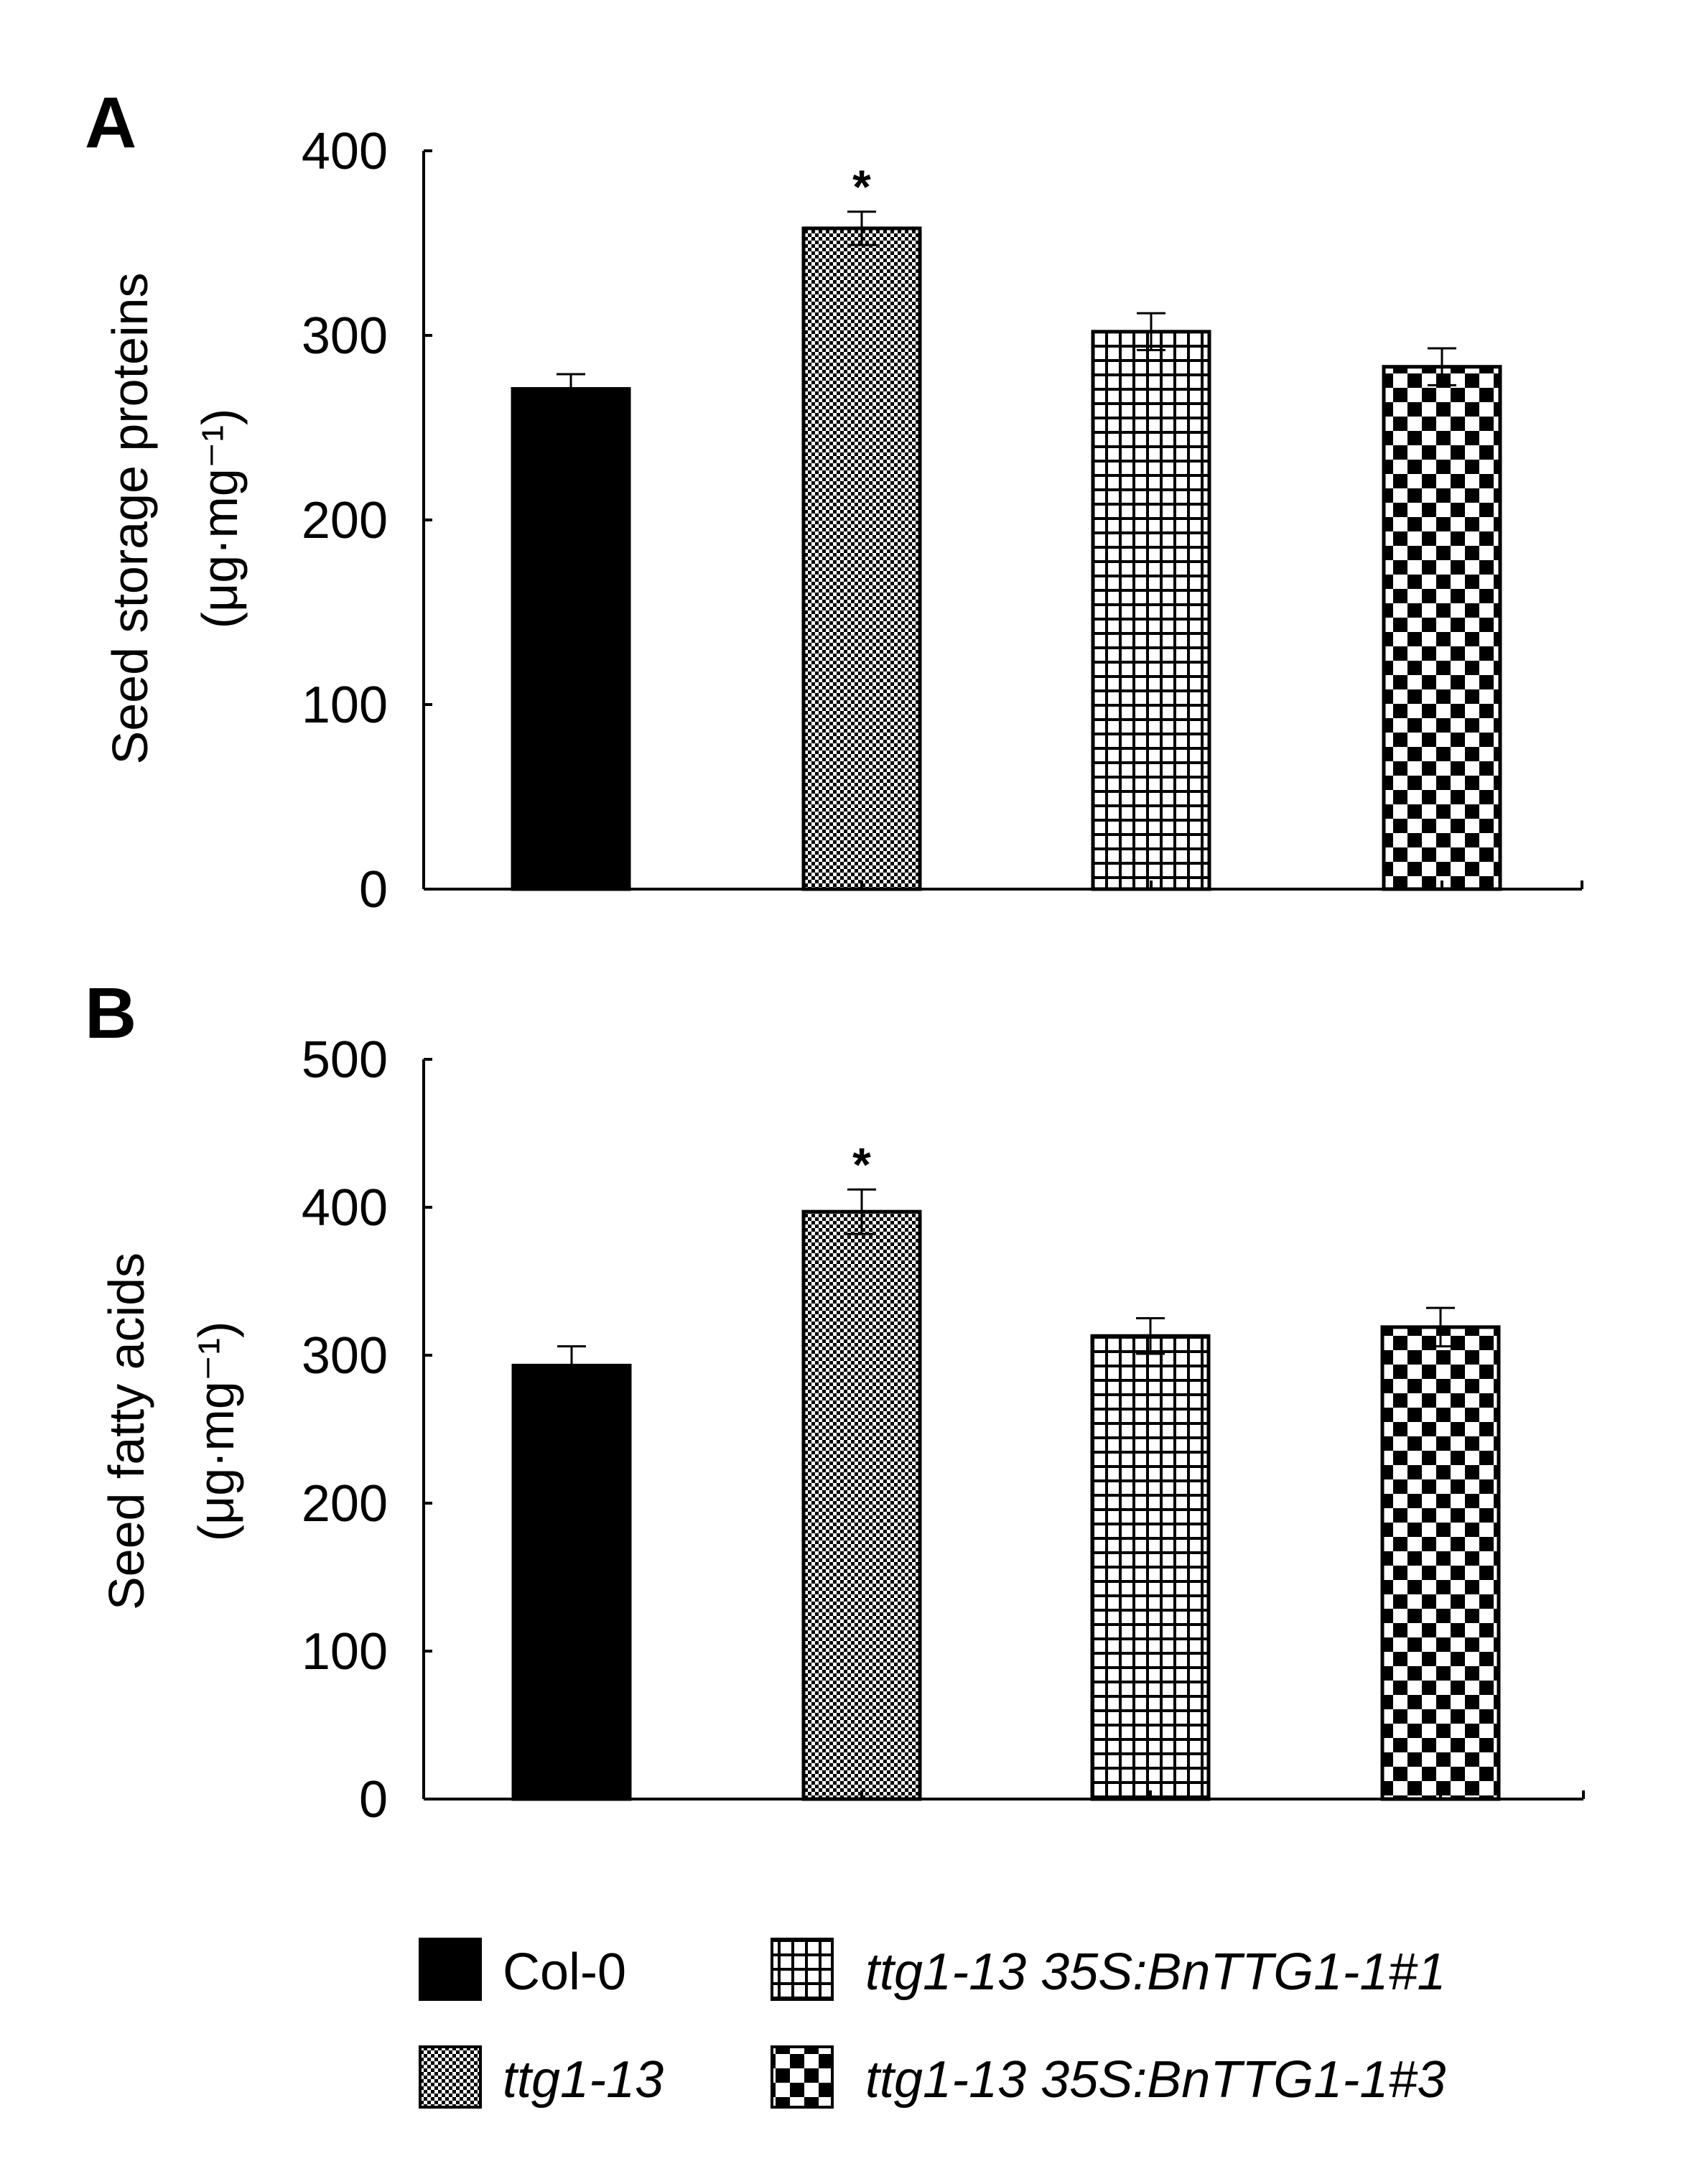 The image size is (1694, 2184). I want to click on legend-item-ttg1-13: ttg1-13, so click(541, 2077).